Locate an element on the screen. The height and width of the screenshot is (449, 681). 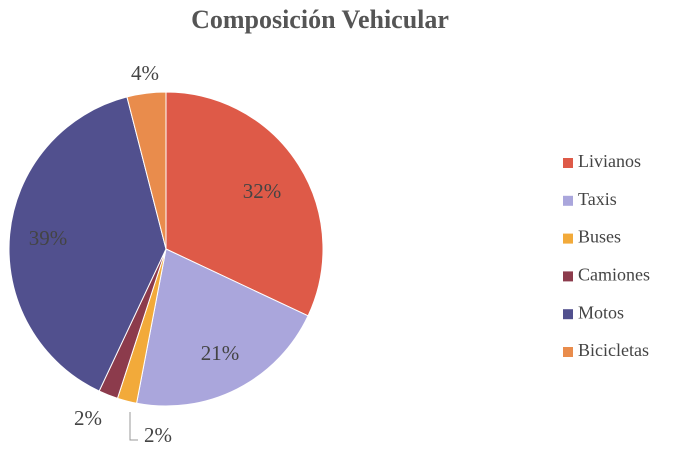
legend-label: Buses is located at coordinates (599, 237).